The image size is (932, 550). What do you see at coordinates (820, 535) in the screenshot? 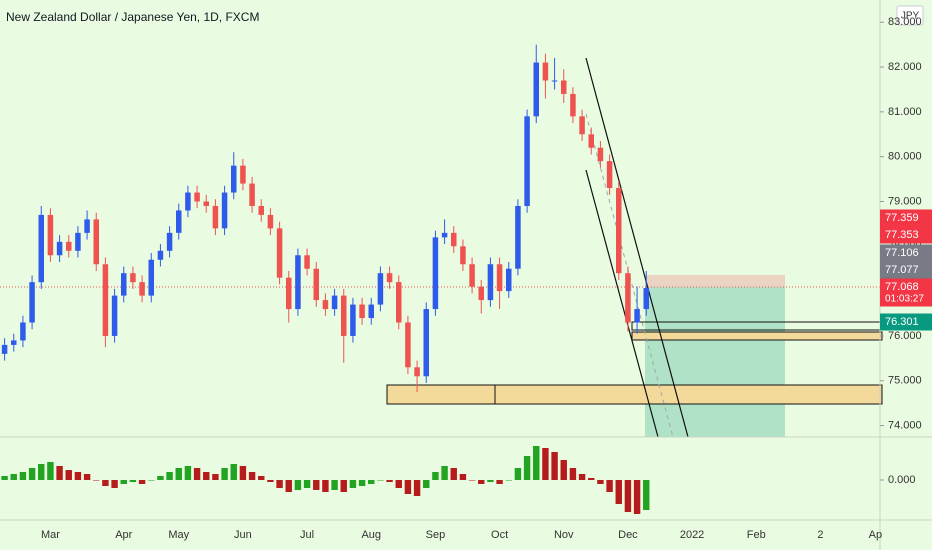
I see `x-tick-label: 2` at bounding box center [820, 535].